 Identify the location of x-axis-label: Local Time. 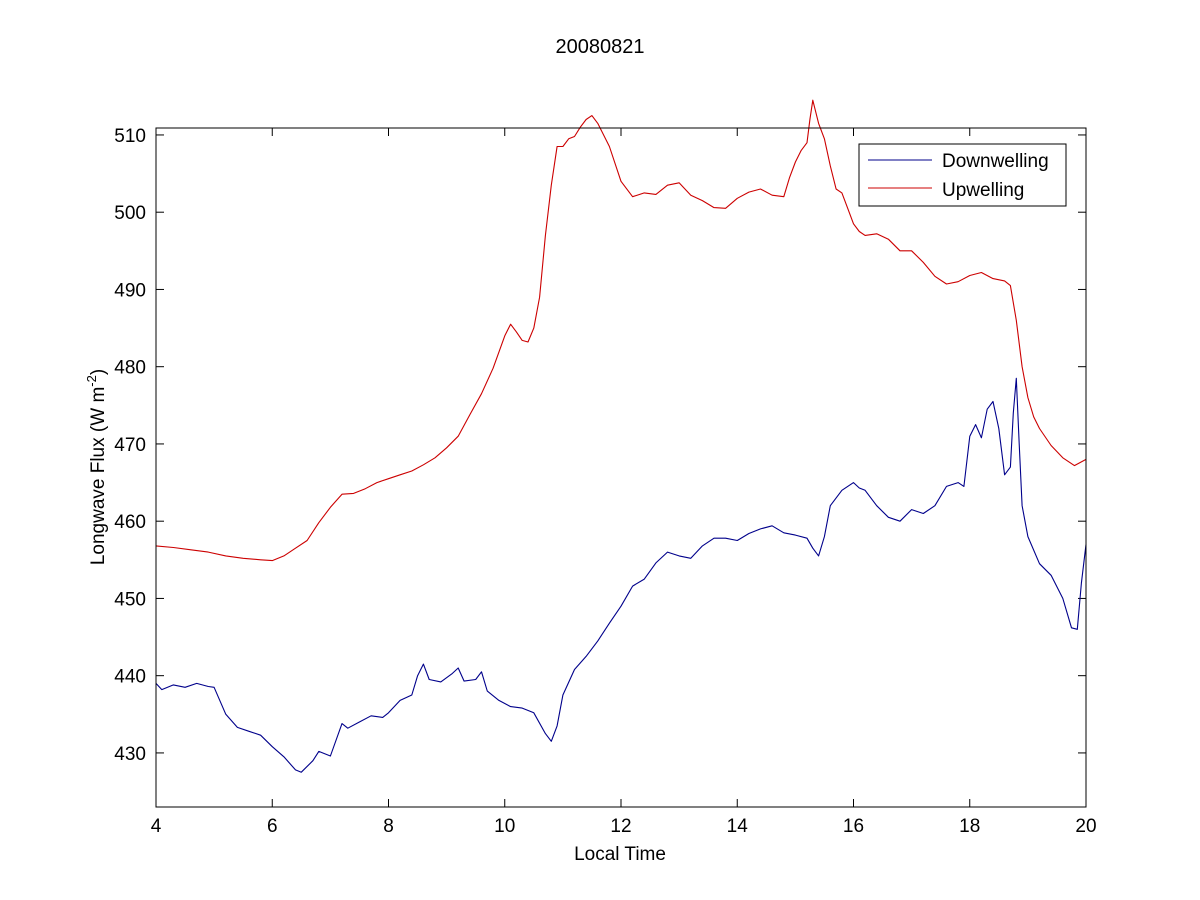
(620, 854).